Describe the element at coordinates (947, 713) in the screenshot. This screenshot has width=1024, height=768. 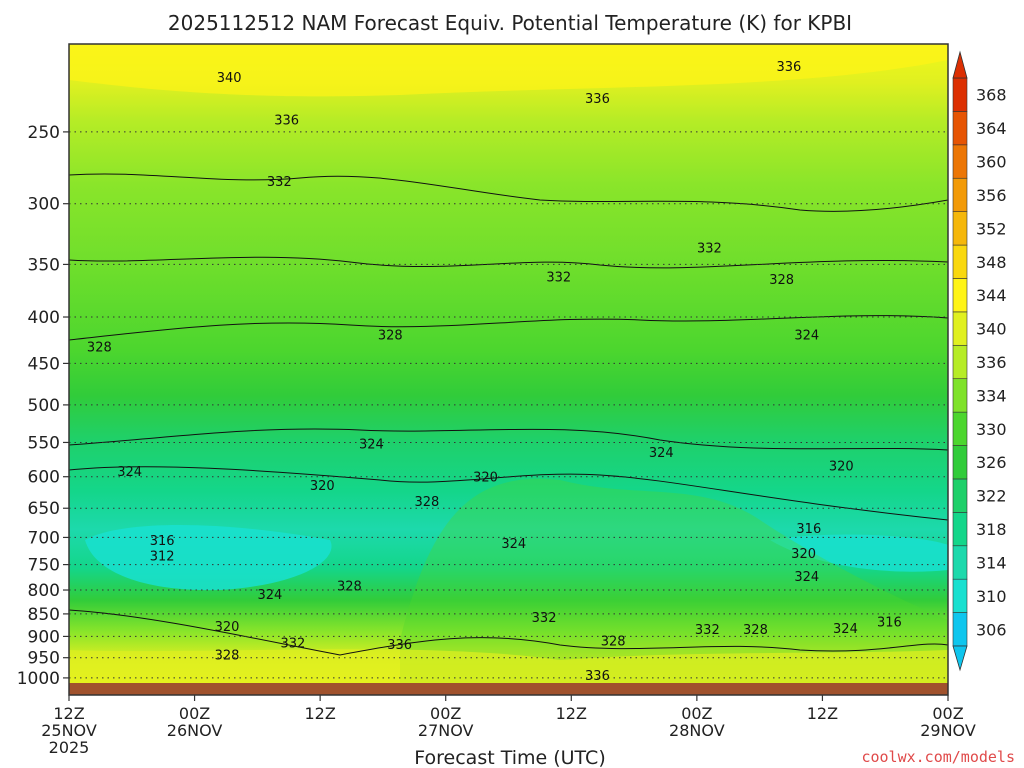
I see `x-tick-label-7-1: 00Z` at that location.